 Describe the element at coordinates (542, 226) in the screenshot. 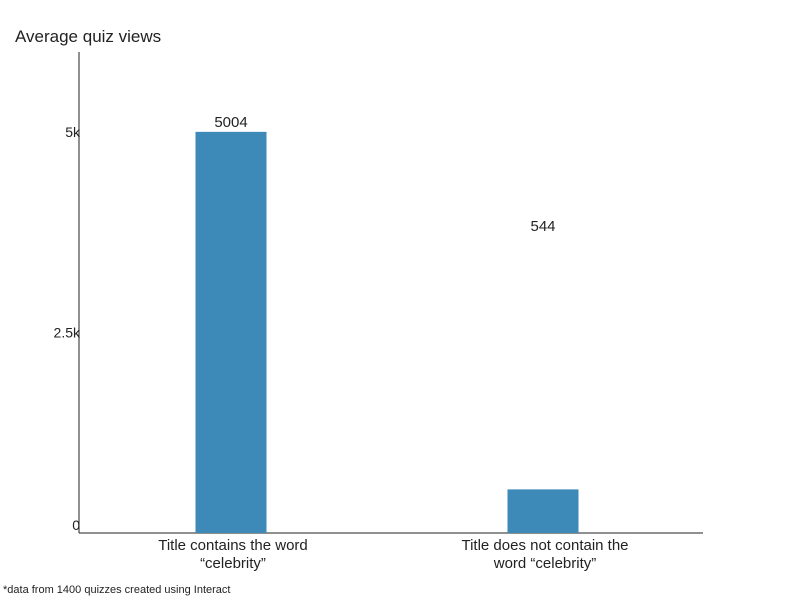

I see `data-label: 544` at that location.